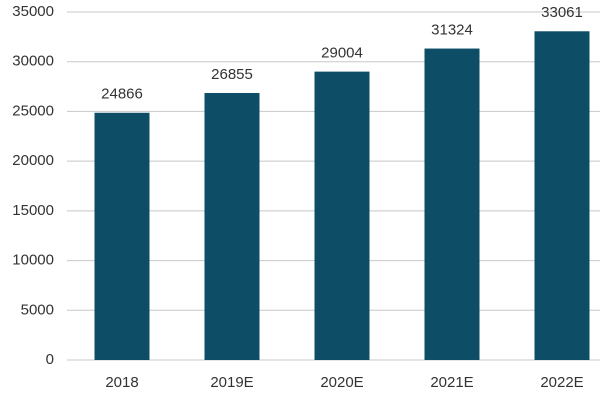  I want to click on x-tick-label: 2020E, so click(341, 382).